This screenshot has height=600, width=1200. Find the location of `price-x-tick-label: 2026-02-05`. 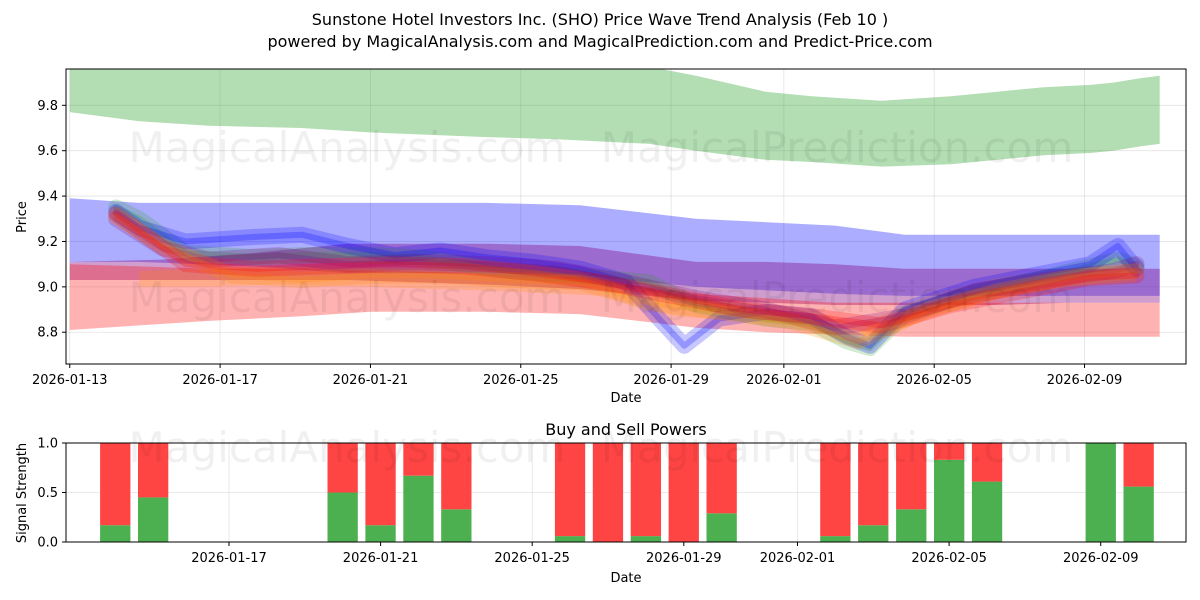

price-x-tick-label: 2026-02-05 is located at coordinates (934, 380).